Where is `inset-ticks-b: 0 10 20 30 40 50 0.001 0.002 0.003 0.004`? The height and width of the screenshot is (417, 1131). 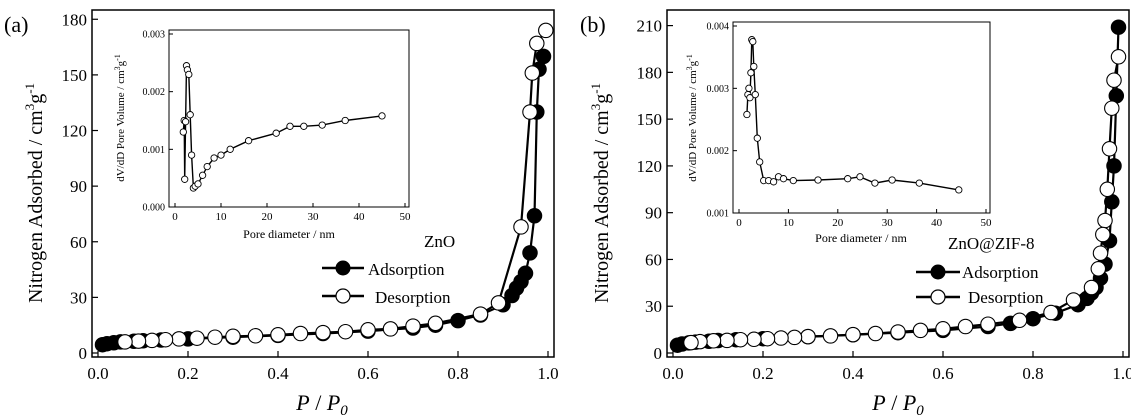 inset-ticks-b: 0 10 20 30 40 50 0.001 0.002 0.003 0.004 is located at coordinates (850, 126).